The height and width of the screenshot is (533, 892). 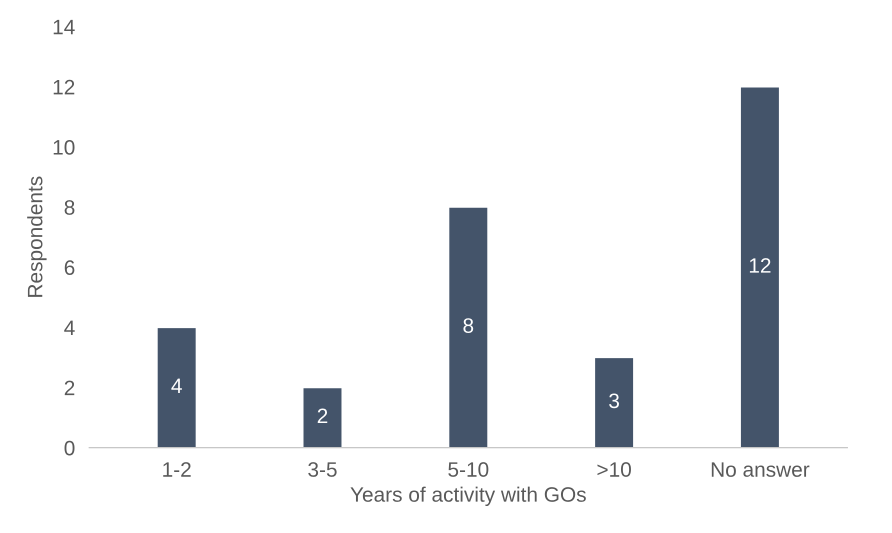 What do you see at coordinates (177, 469) in the screenshot?
I see `x-tick-label: 1-2` at bounding box center [177, 469].